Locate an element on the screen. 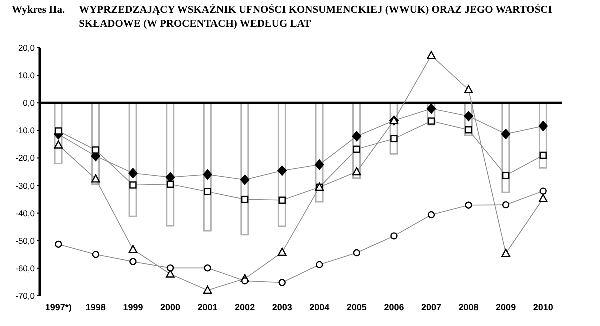 The height and width of the screenshot is (326, 600). y-tick-label: -70,0 is located at coordinates (26, 296).